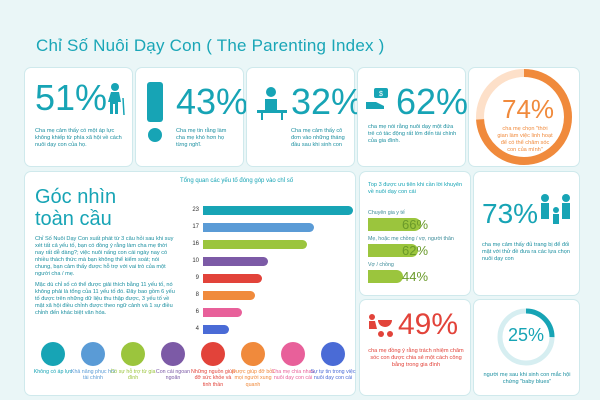 The image size is (600, 400). I want to click on bar-value: 16, so click(195, 244).